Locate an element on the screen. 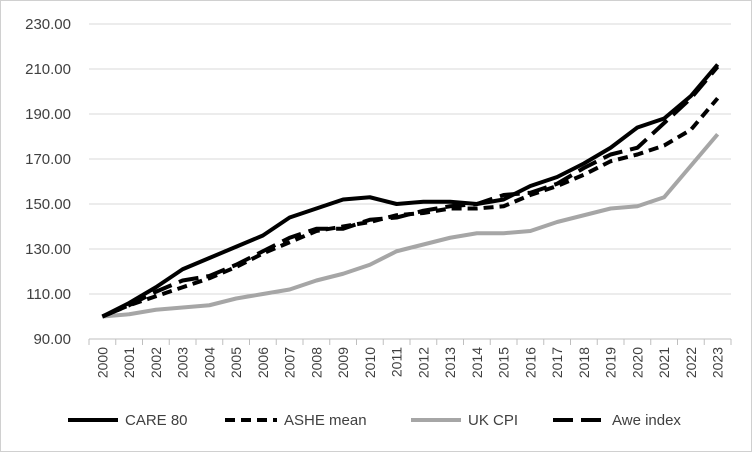 This screenshot has width=752, height=456. x-tick-label: 2015 is located at coordinates (504, 362).